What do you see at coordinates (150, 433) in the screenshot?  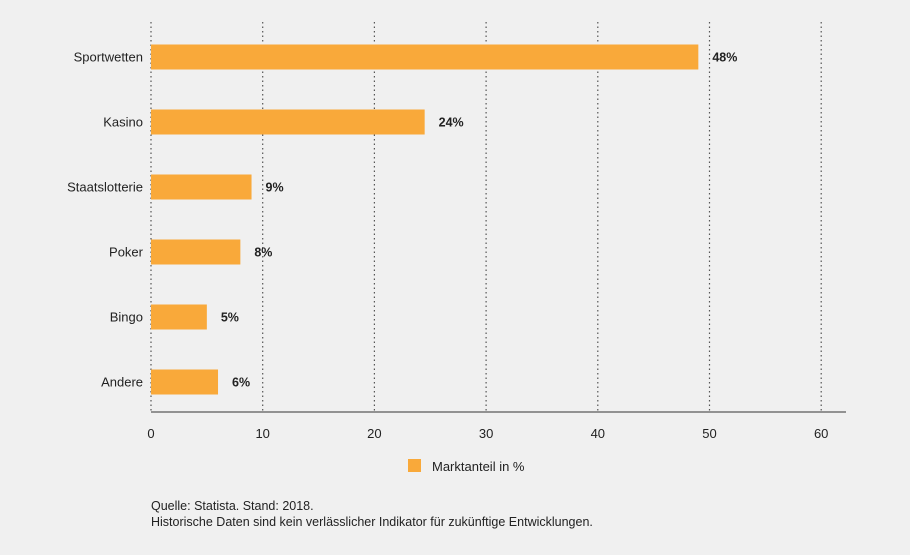 I see `x-tick-label: 0` at bounding box center [150, 433].